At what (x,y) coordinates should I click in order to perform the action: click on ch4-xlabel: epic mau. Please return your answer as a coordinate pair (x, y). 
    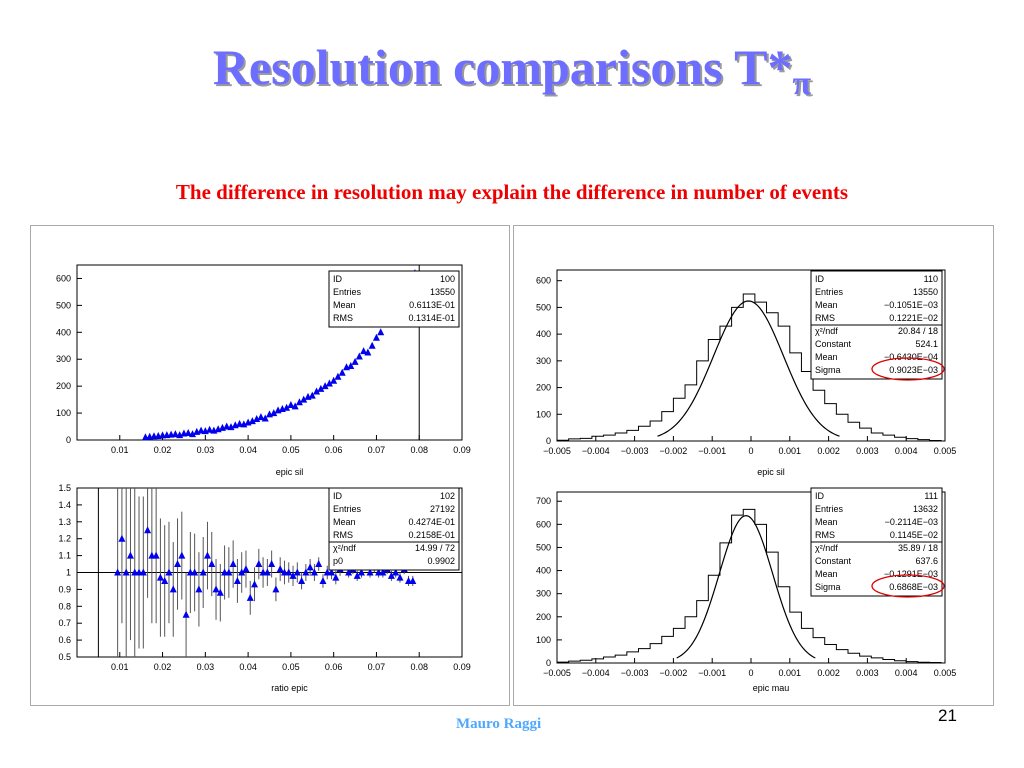
    Looking at the image, I should click on (771, 688).